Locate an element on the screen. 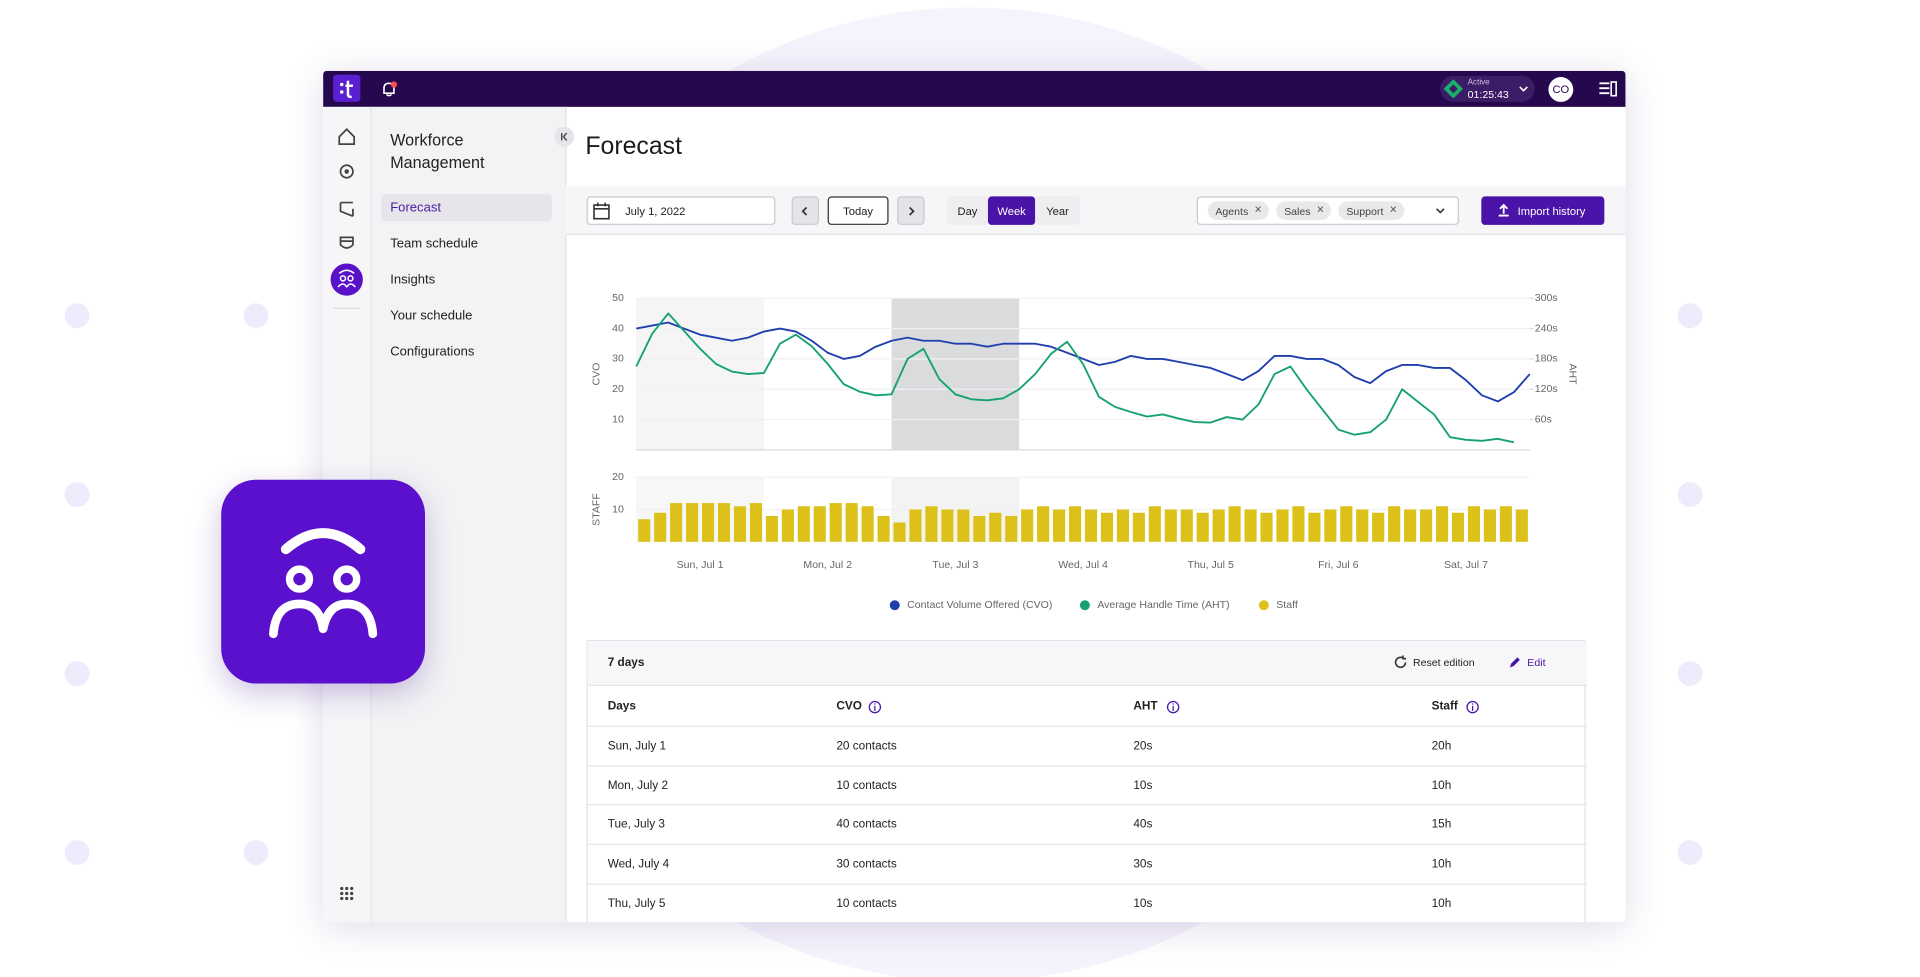  table-row: Tue, July 3 40 contacts 40s 15h is located at coordinates (1087, 824).